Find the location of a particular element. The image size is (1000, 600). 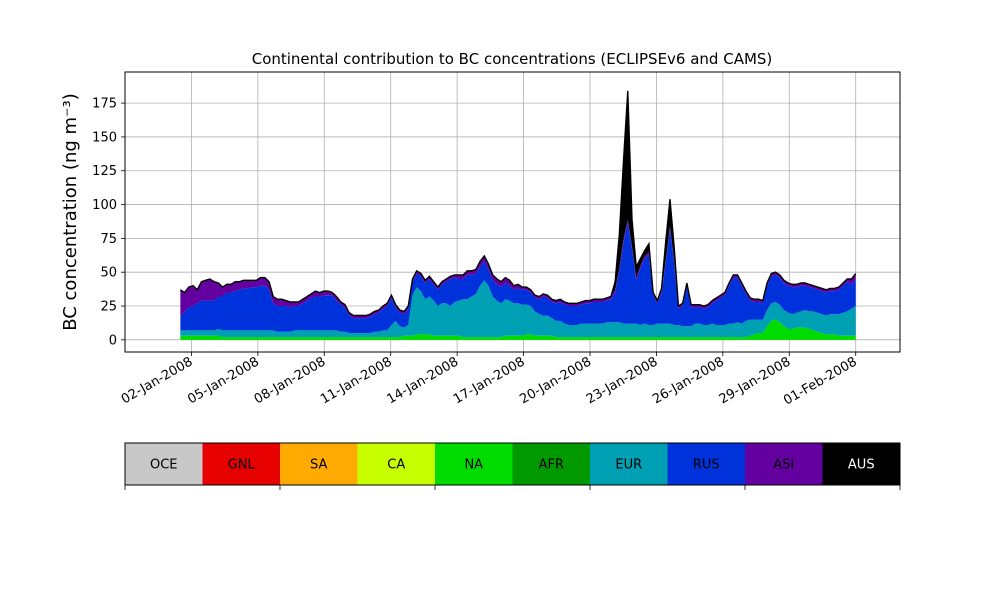

legend-label: AFR is located at coordinates (551, 465).